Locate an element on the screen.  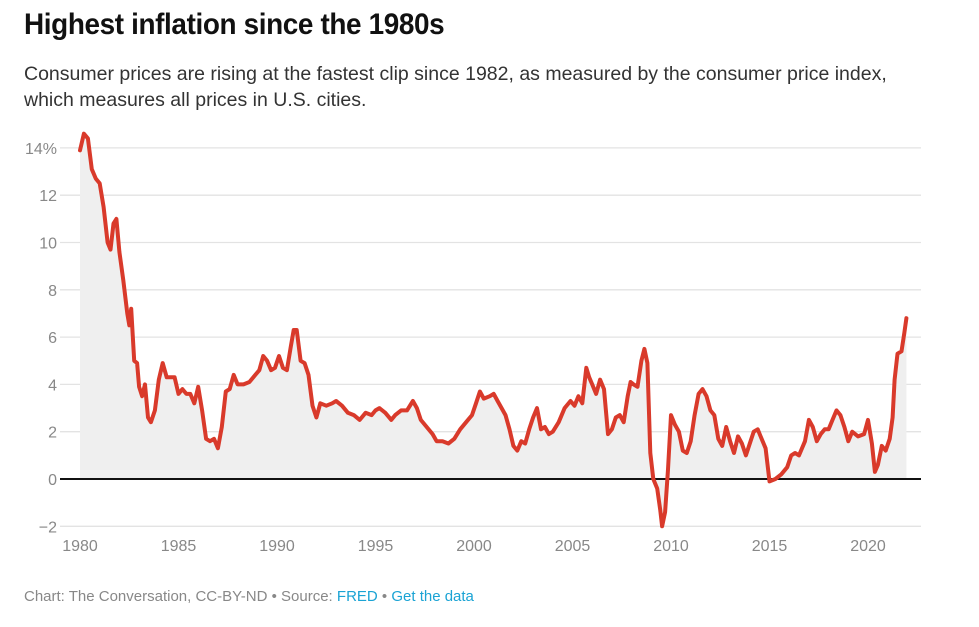
x-tick-label: 2000 is located at coordinates (474, 546).